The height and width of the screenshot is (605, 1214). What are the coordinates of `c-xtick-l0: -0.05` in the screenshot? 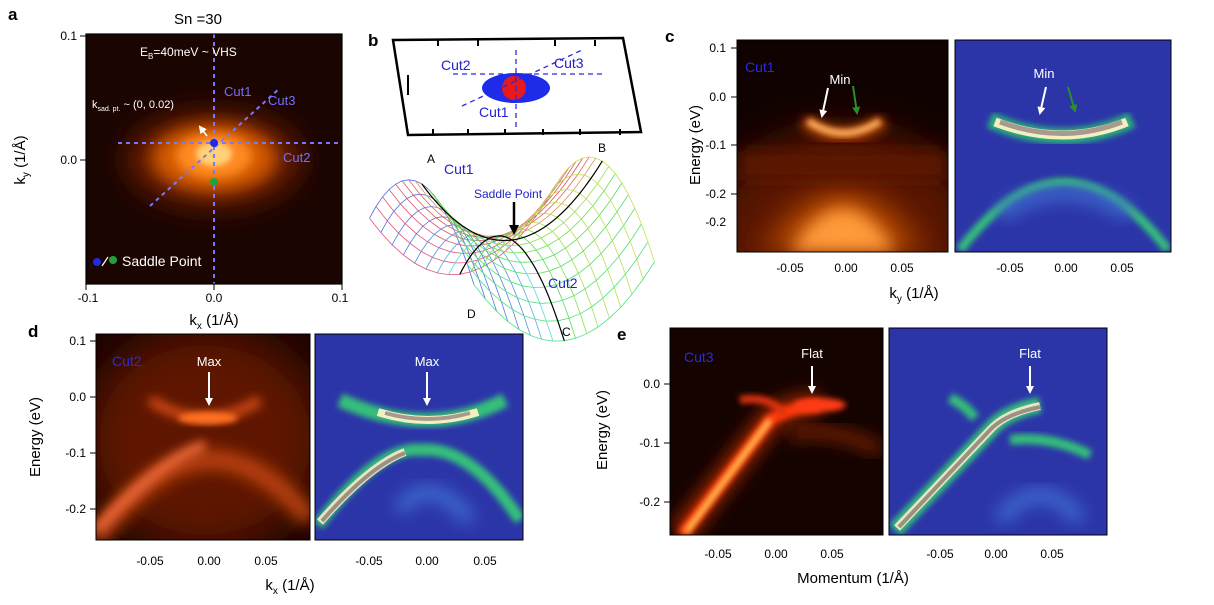 It's located at (790, 268).